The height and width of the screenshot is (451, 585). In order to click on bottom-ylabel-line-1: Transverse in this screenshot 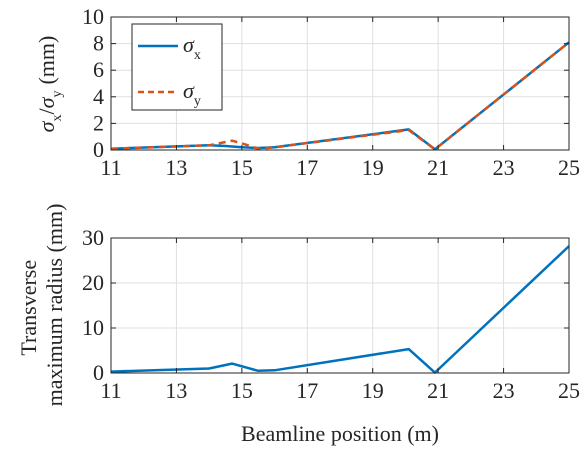, I will do `click(28, 308)`.